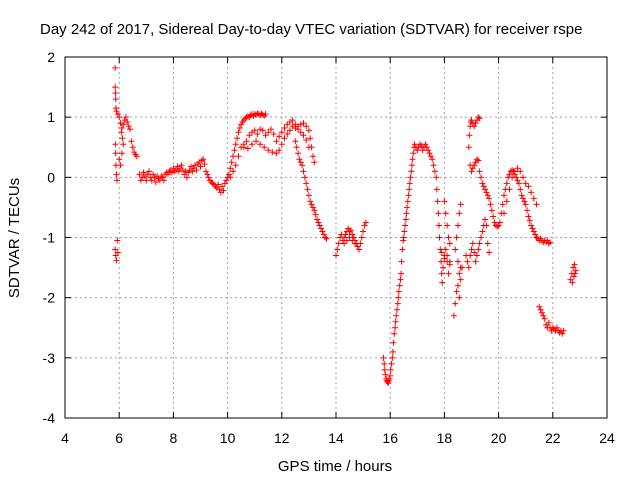  What do you see at coordinates (119, 438) in the screenshot?
I see `x-tick-label: 6` at bounding box center [119, 438].